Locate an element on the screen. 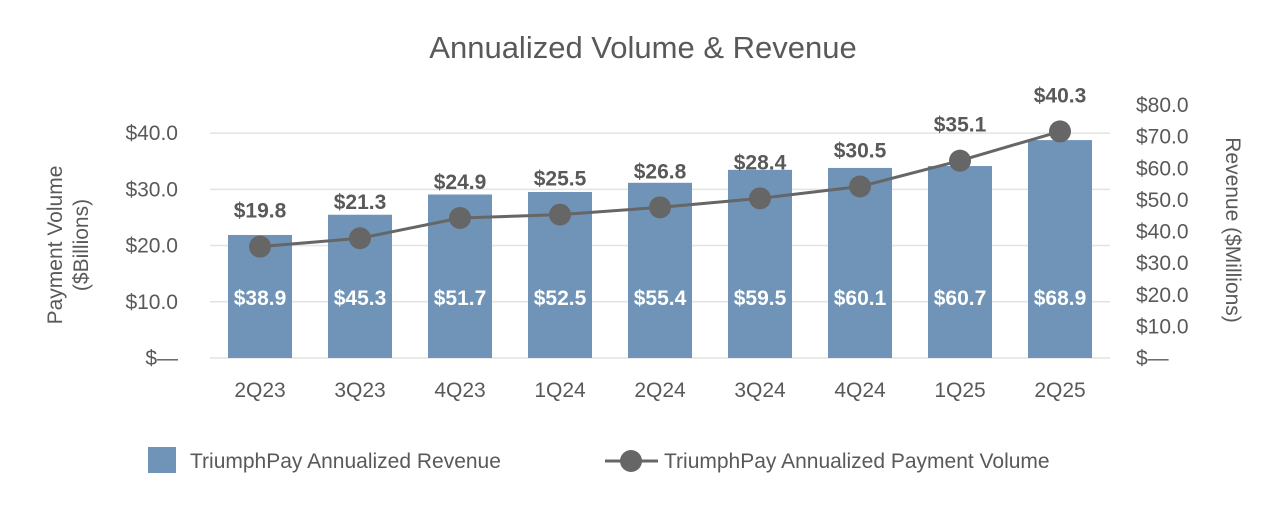  right-tick-label: $10.0 is located at coordinates (1162, 326).